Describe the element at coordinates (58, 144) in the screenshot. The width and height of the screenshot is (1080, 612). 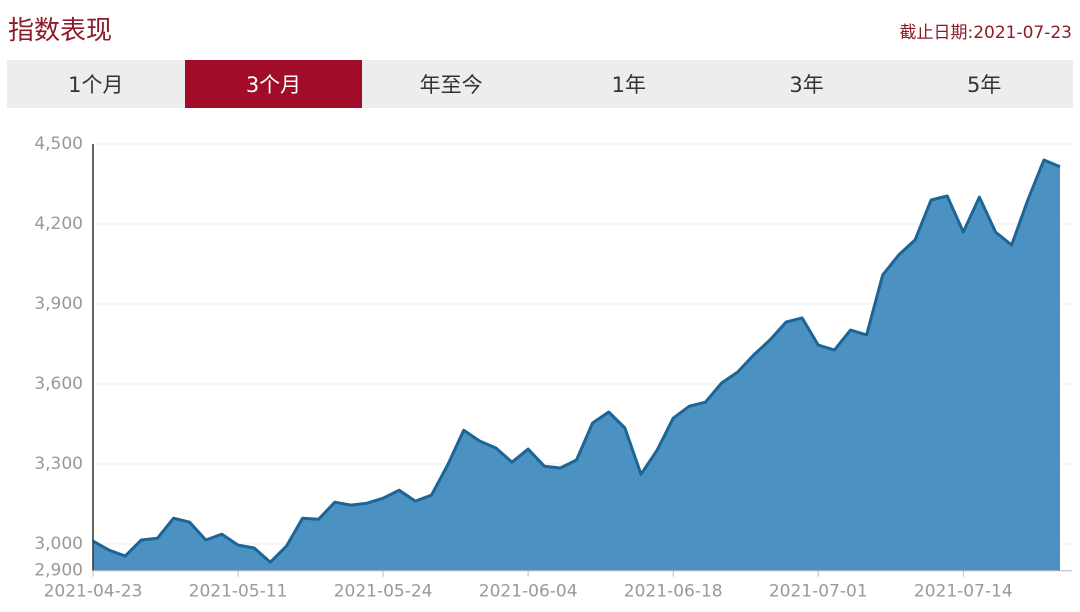
I see `y-tick-label: 4,500` at that location.